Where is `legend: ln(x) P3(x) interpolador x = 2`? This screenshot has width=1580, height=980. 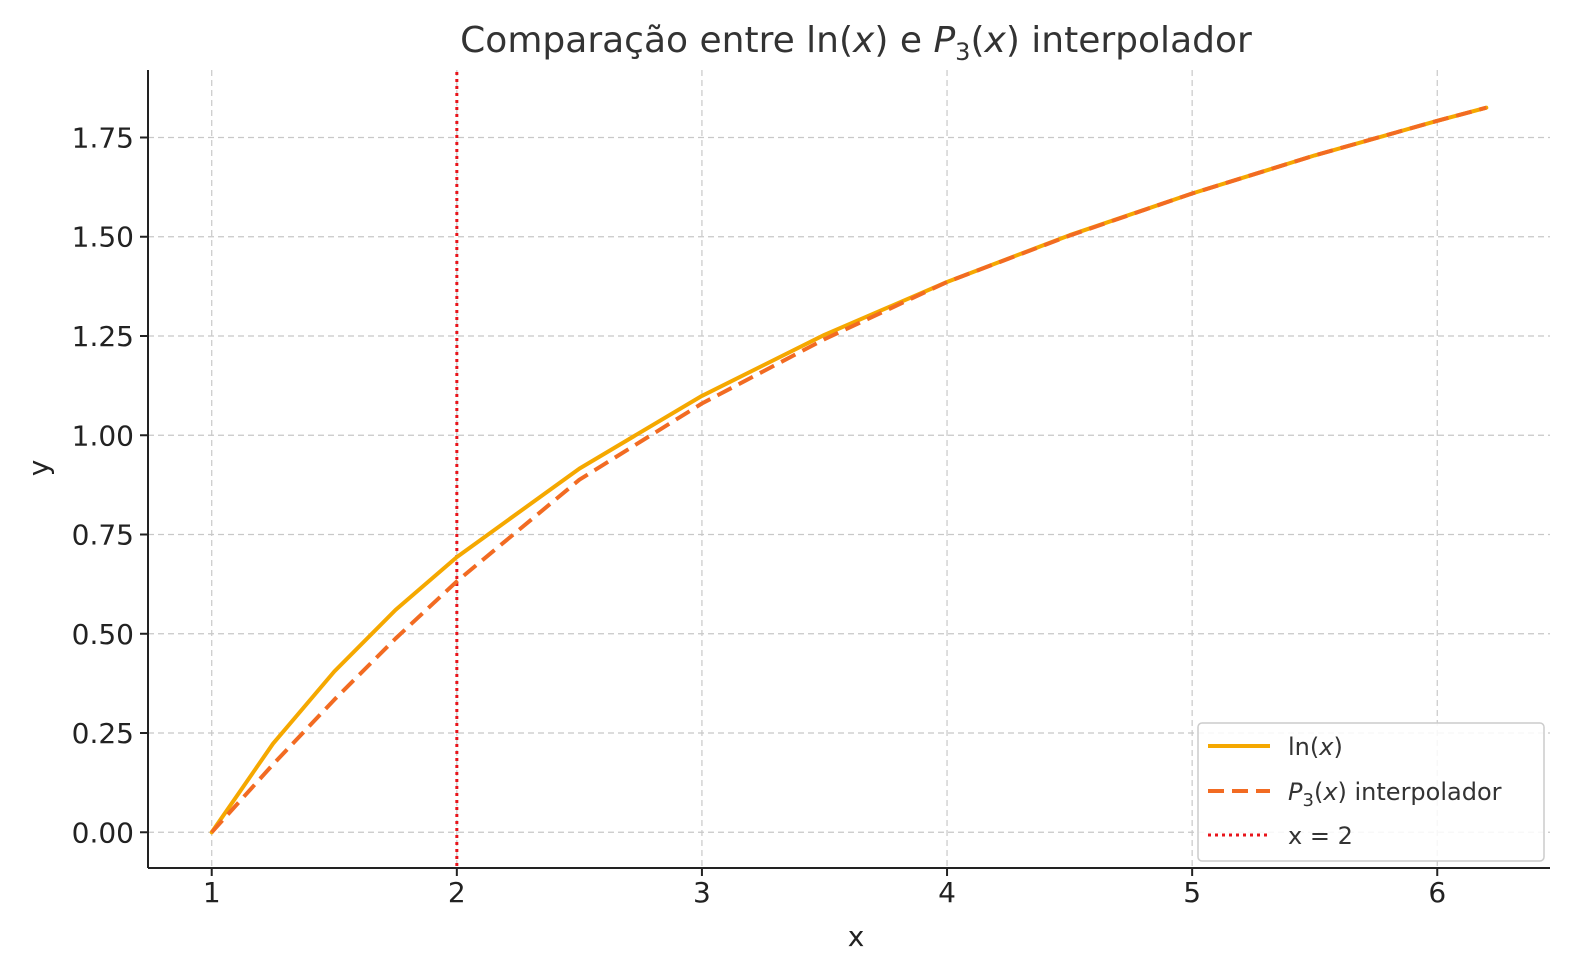
legend: ln(x) P3(x) interpolador x = 2 is located at coordinates (1371, 792).